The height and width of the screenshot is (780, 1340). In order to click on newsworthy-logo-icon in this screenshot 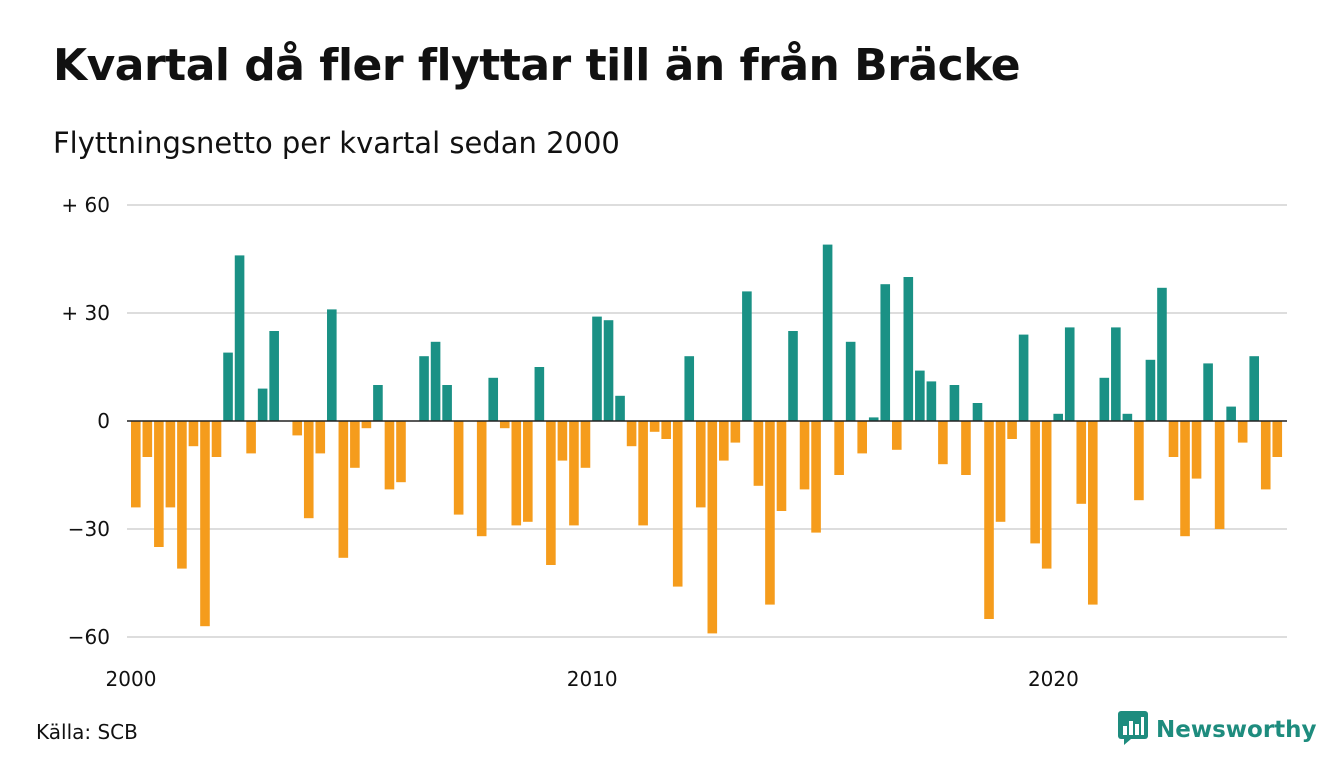, I will do `click(1133, 730)`.